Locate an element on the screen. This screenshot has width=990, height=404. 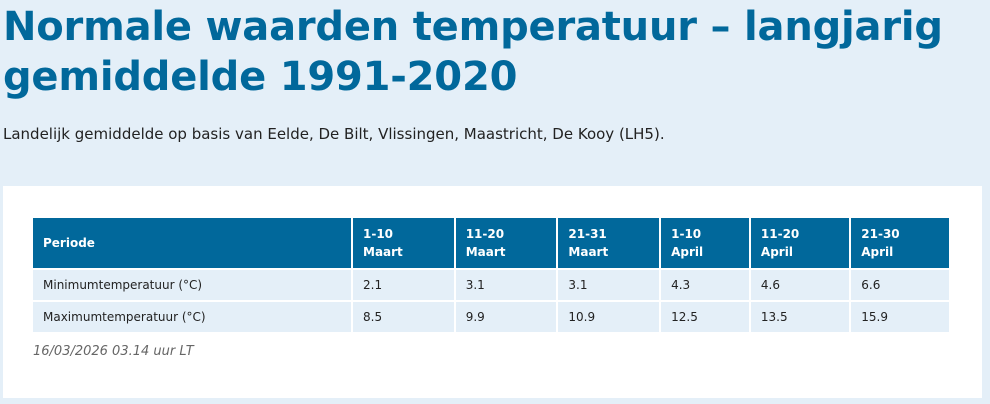
row-label: Minimumtemperatuur (°C) is located at coordinates (193, 284).